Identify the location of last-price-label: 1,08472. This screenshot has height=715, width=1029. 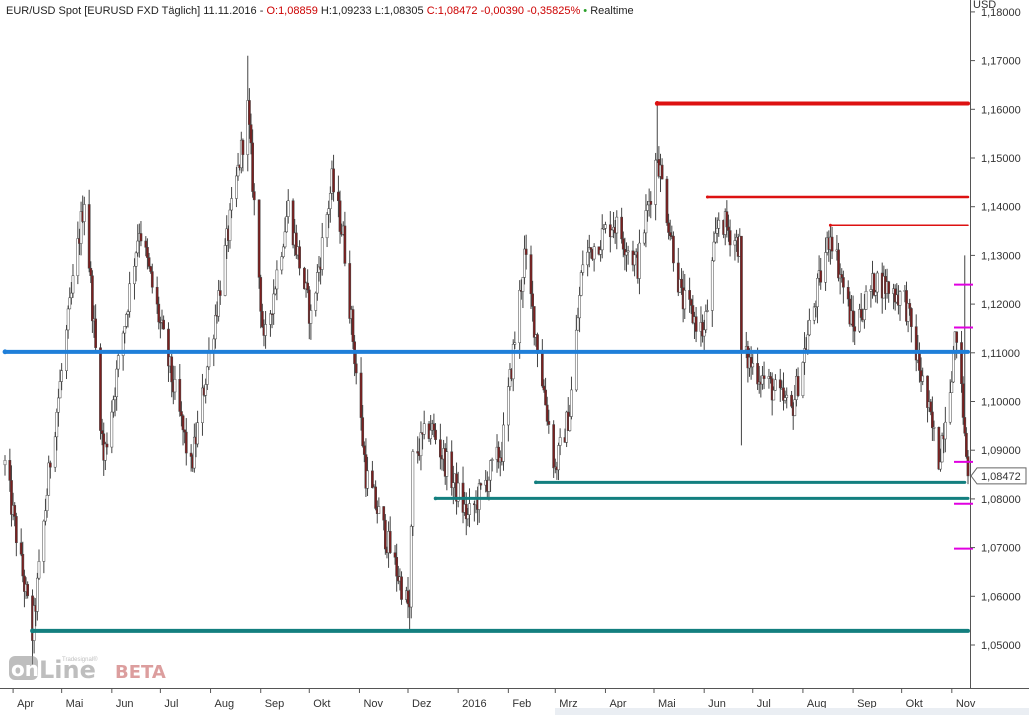
(1001, 477).